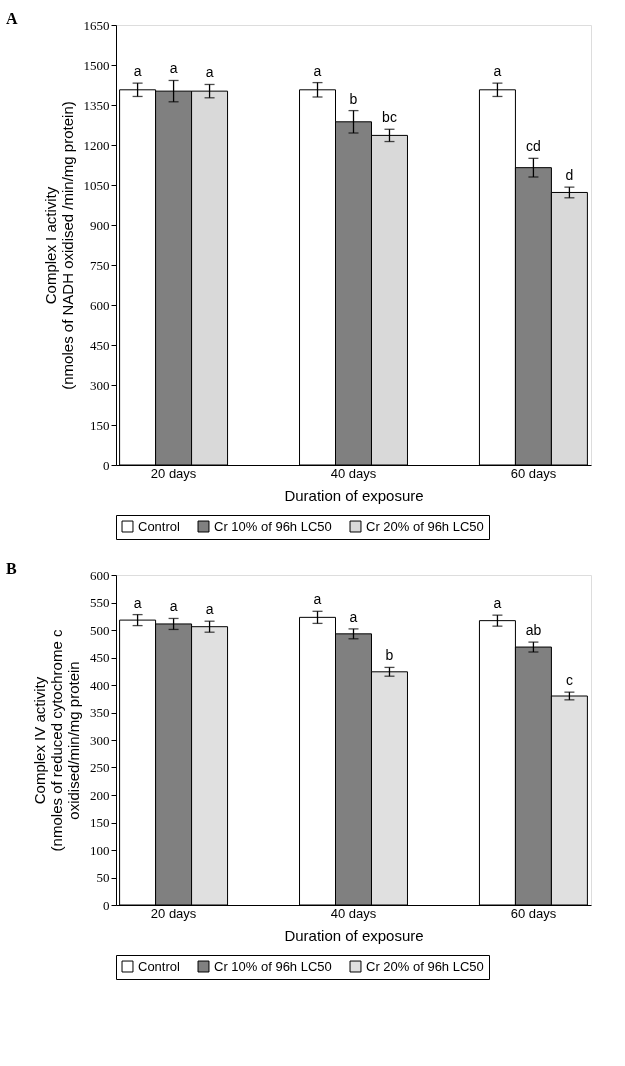 The image size is (625, 1066). What do you see at coordinates (533, 146) in the screenshot?
I see `data-label: cd` at bounding box center [533, 146].